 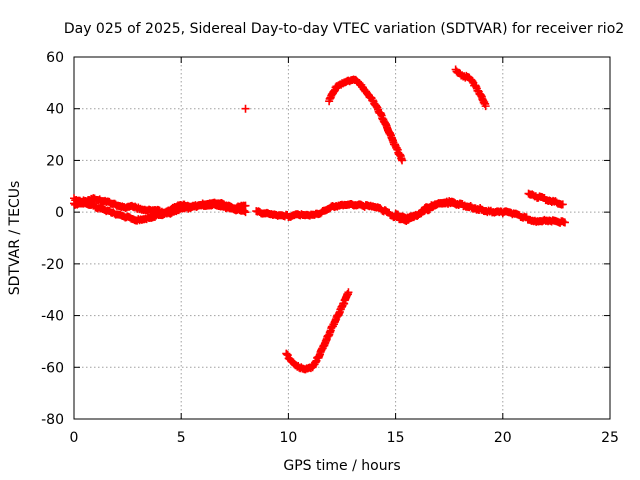 What do you see at coordinates (341, 466) in the screenshot?
I see `x-axis-label: GPS time / hours` at bounding box center [341, 466].